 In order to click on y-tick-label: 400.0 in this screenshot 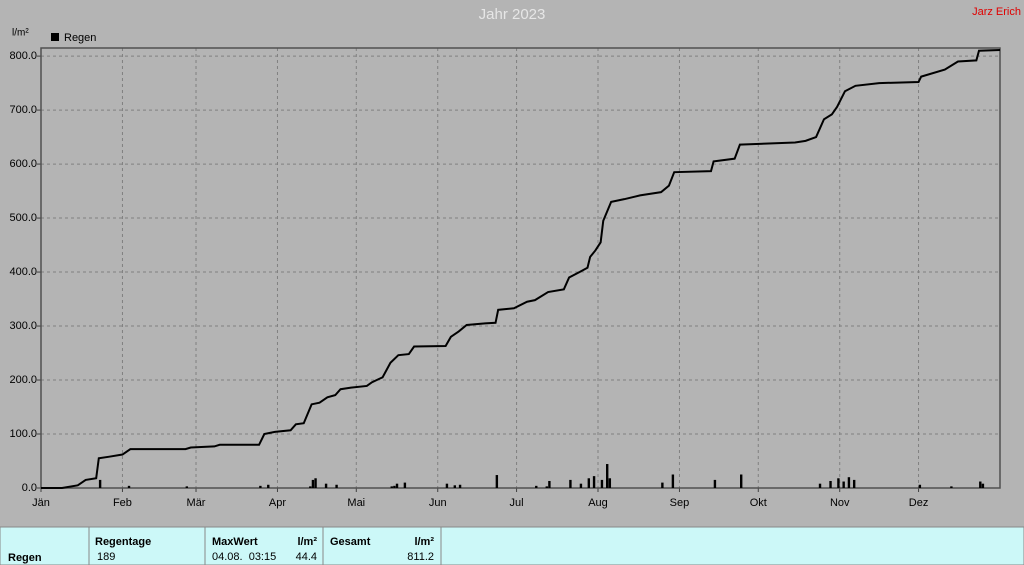, I will do `click(23, 272)`.